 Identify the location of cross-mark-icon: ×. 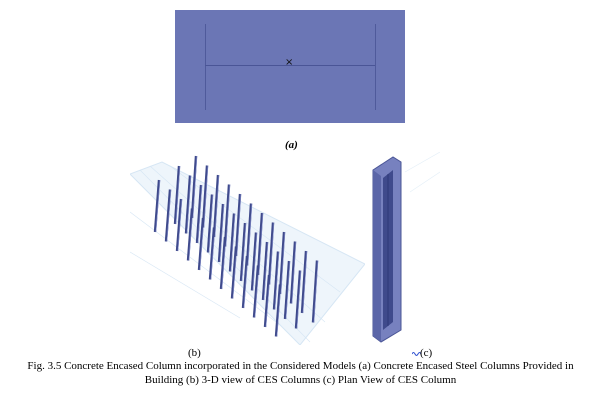
(289, 62).